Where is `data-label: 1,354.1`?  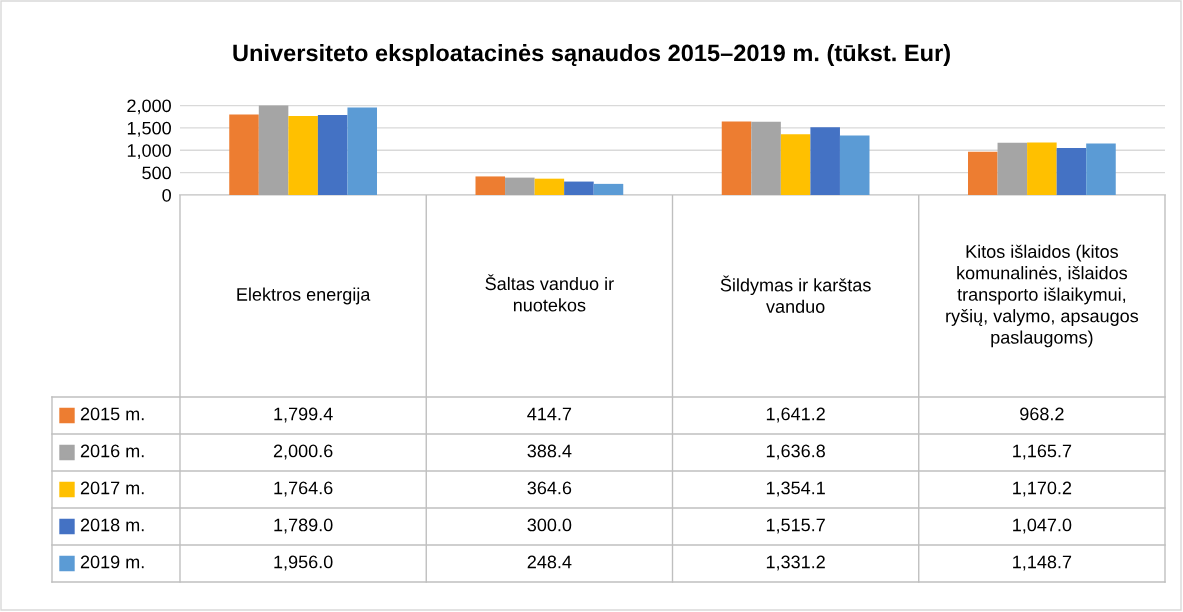
data-label: 1,354.1 is located at coordinates (795, 489).